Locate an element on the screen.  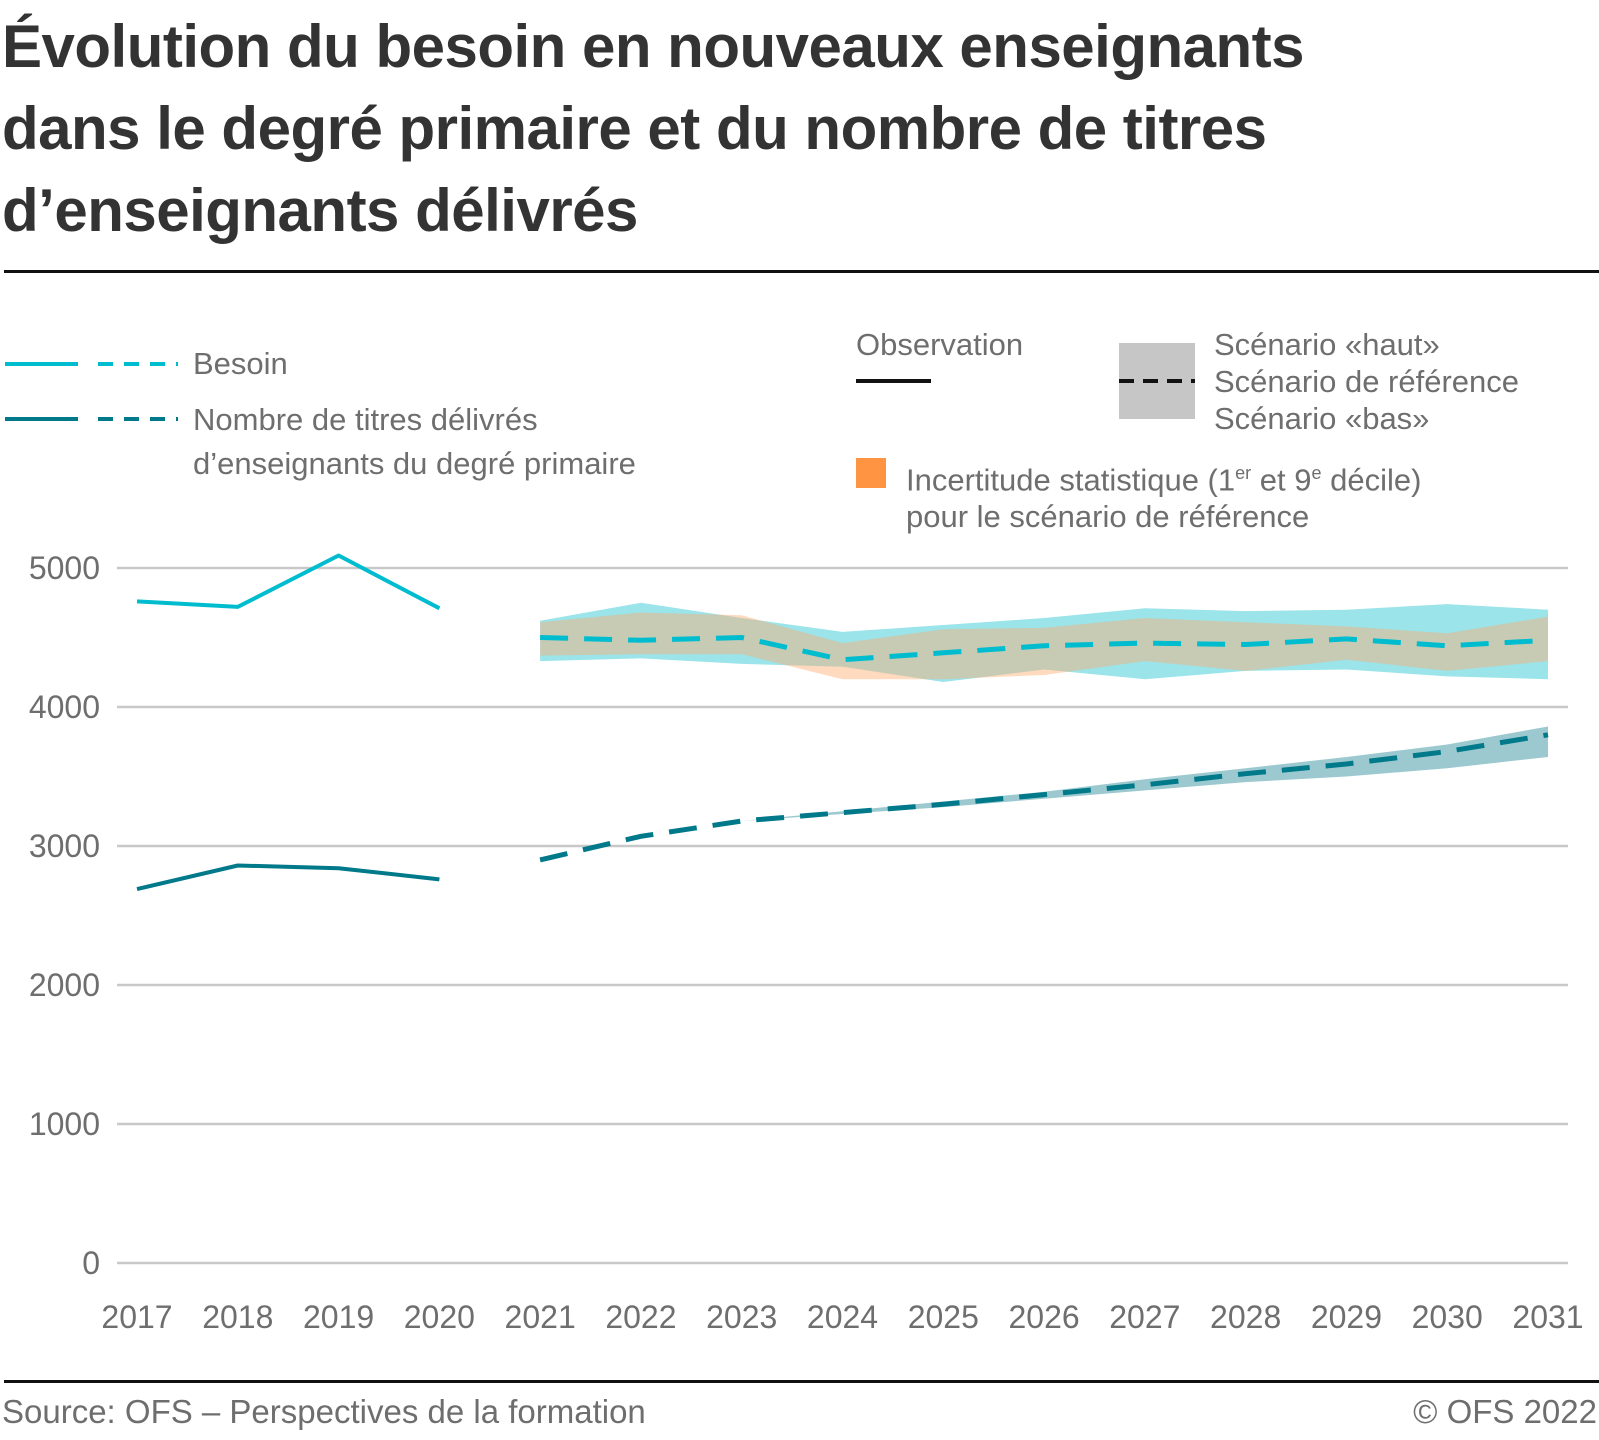
uncertainty-text-c: décile) is located at coordinates (1371, 480).